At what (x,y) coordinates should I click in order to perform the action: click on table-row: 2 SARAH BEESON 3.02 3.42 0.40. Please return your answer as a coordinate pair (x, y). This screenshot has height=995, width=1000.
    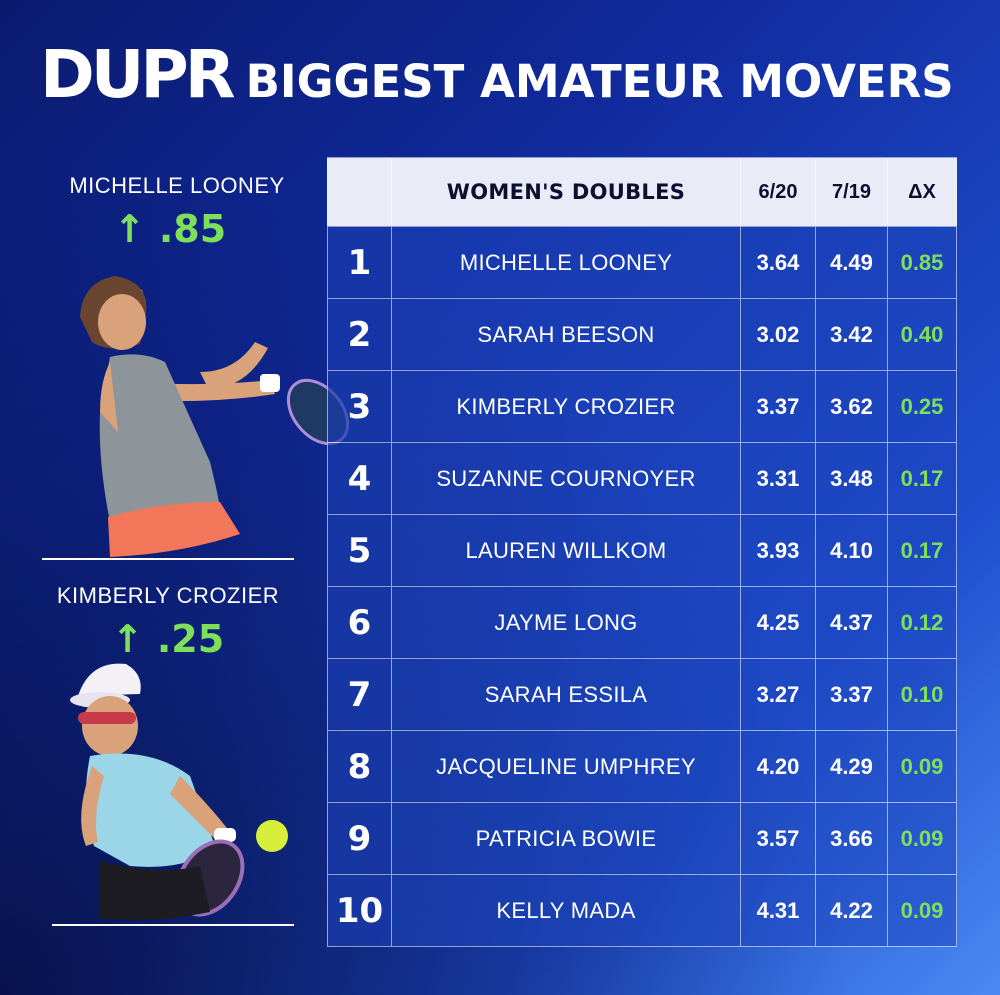
    Looking at the image, I should click on (642, 334).